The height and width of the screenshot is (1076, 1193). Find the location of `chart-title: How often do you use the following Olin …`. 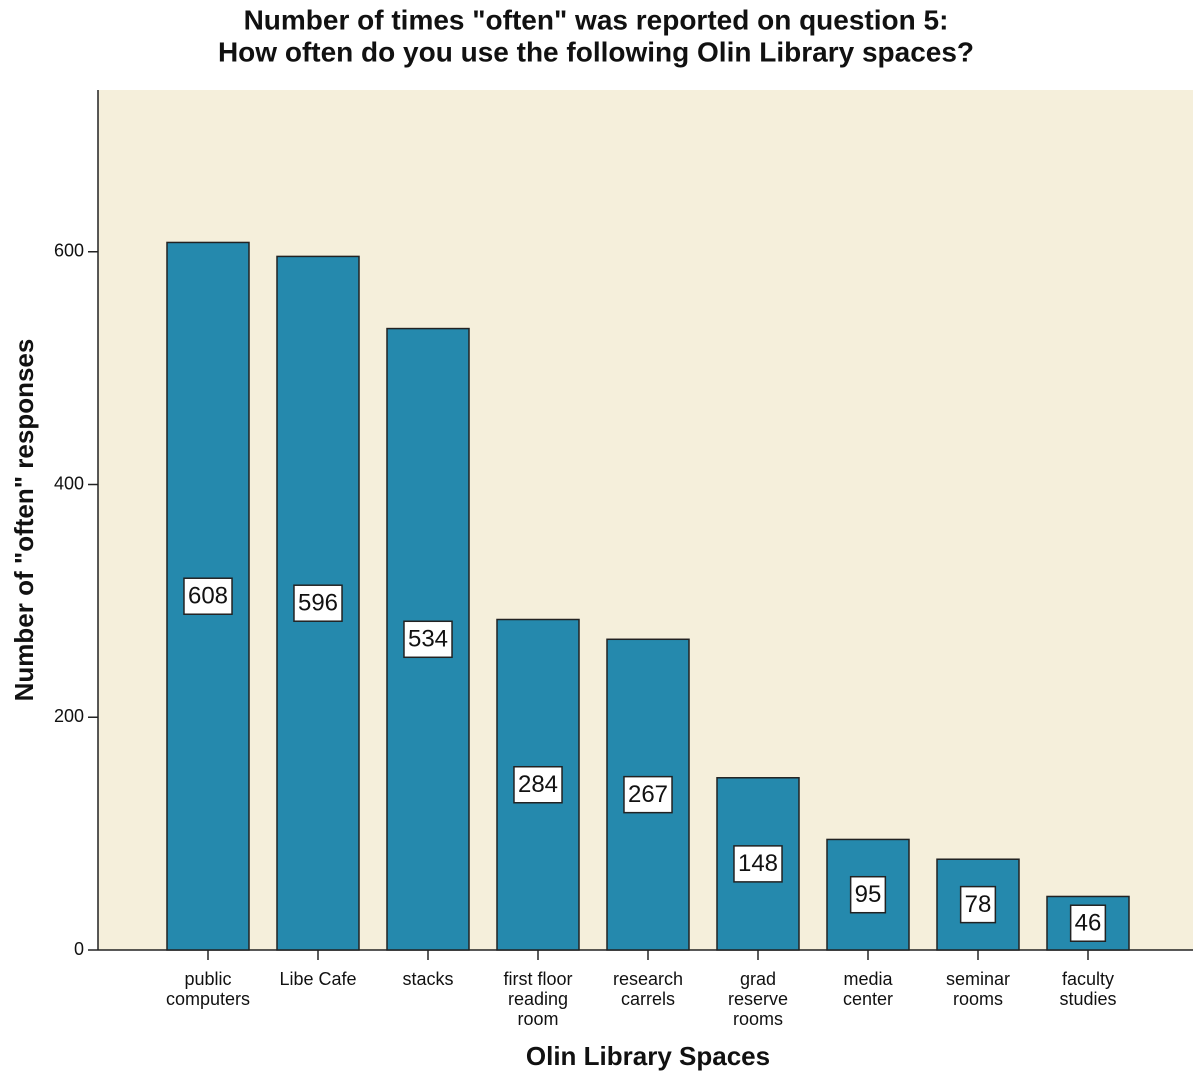

chart-title: How often do you use the following Olin … is located at coordinates (596, 51).